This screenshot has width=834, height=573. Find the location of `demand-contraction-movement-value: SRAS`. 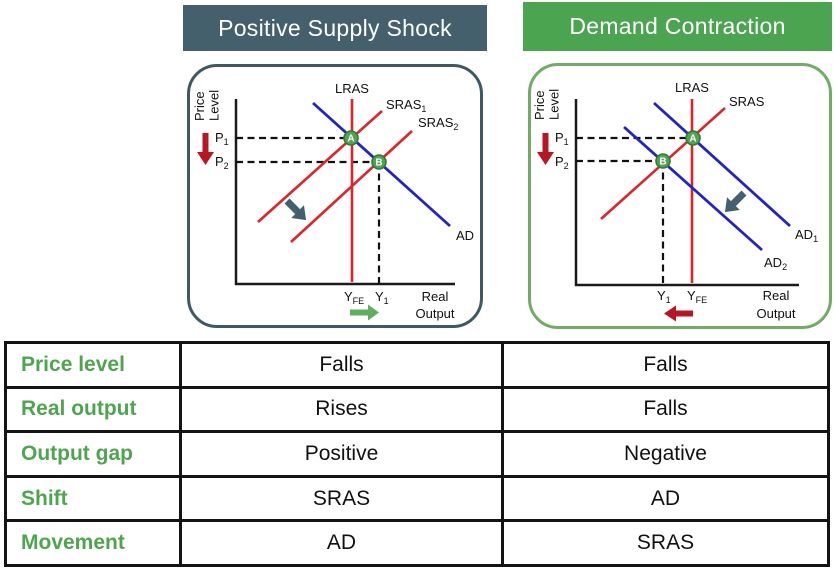

demand-contraction-movement-value: SRAS is located at coordinates (665, 543).